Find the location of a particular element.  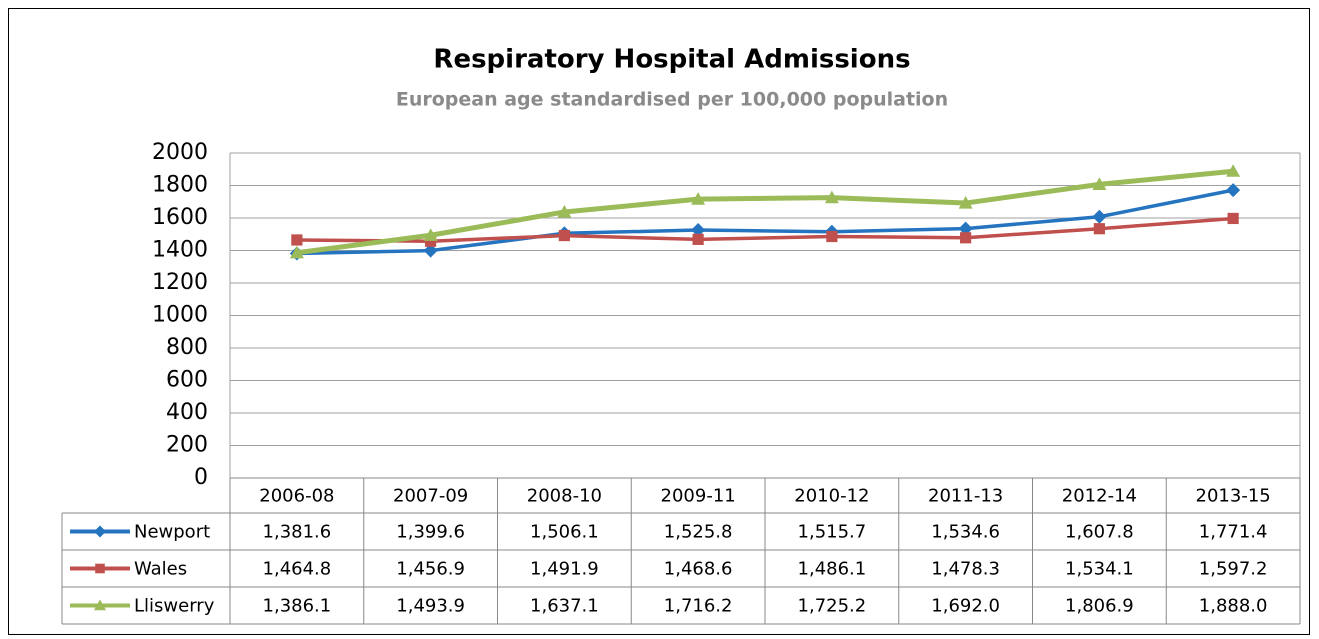

data-label: 1,806.9 is located at coordinates (1099, 606).